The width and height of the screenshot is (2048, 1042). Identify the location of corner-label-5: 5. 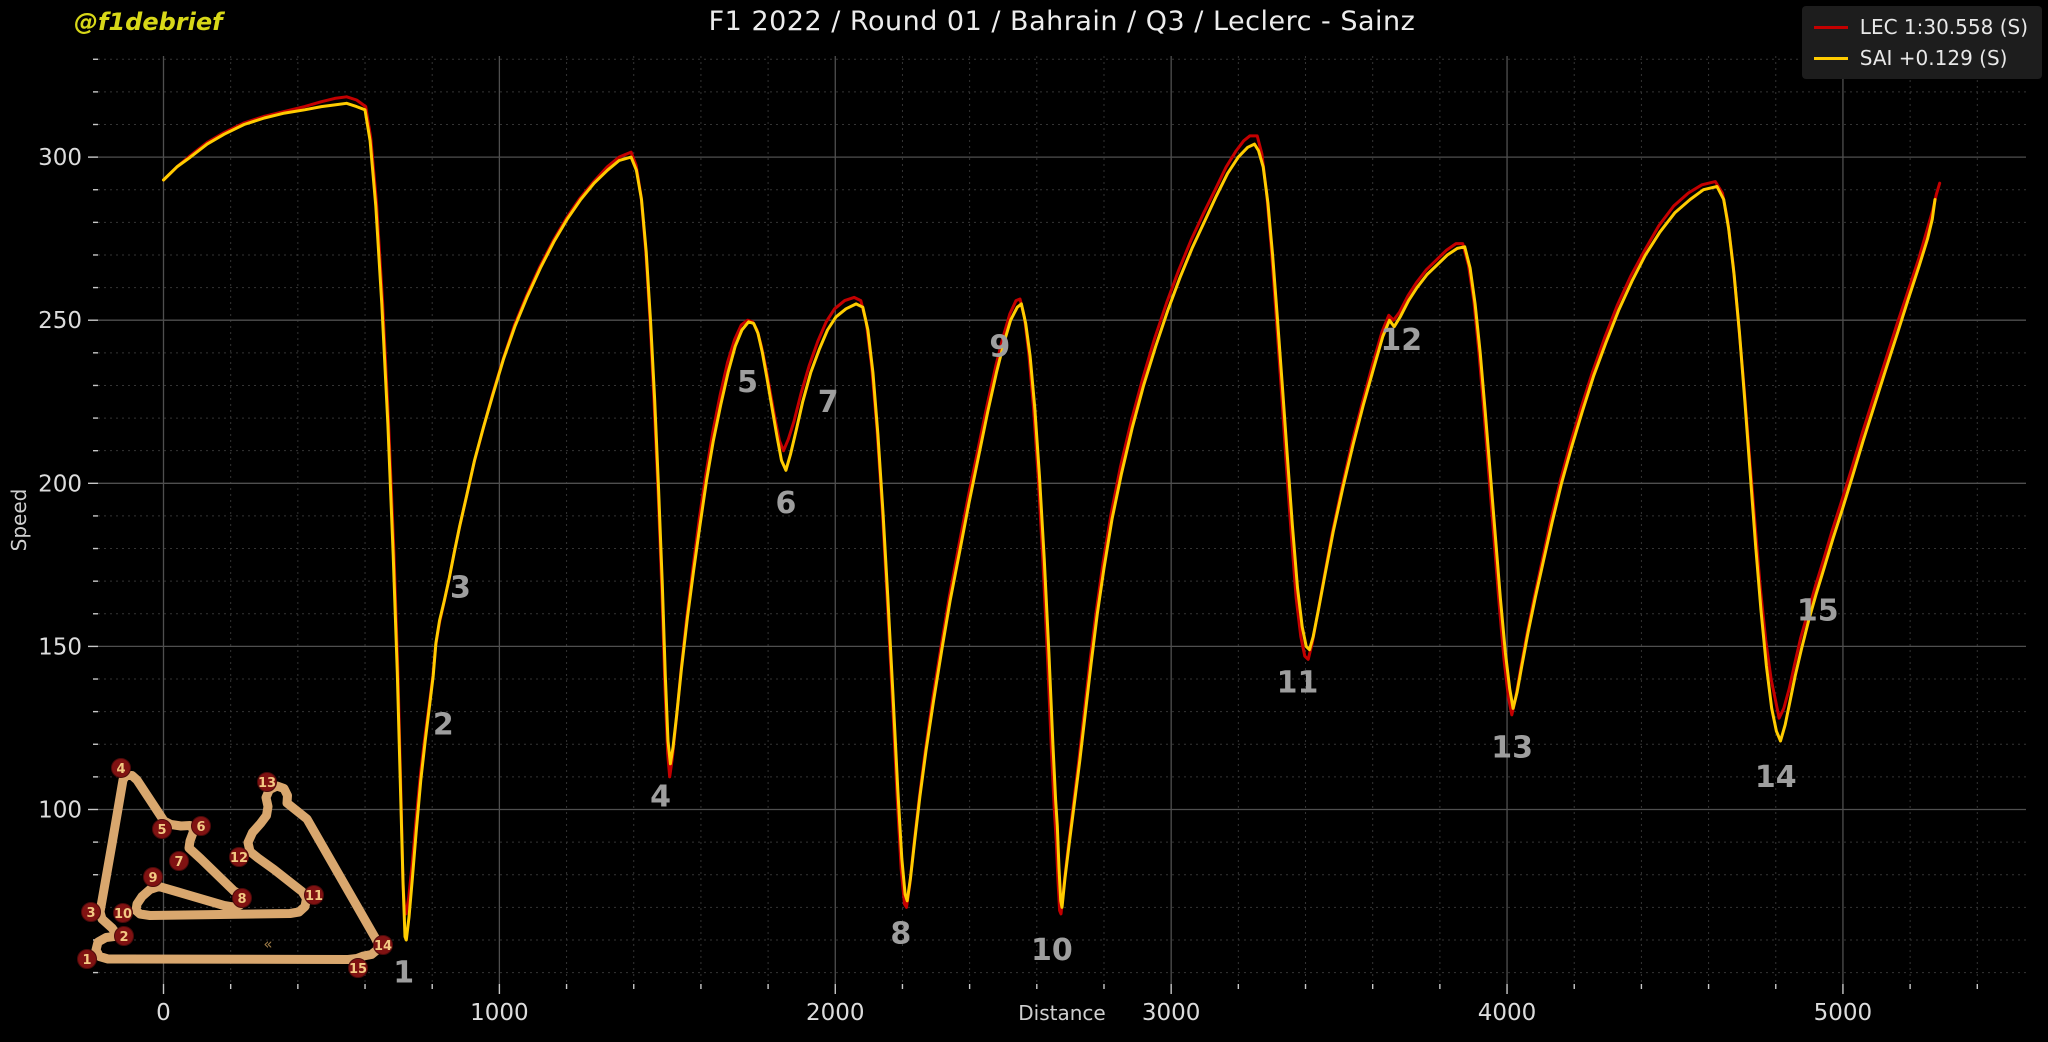
(747, 382).